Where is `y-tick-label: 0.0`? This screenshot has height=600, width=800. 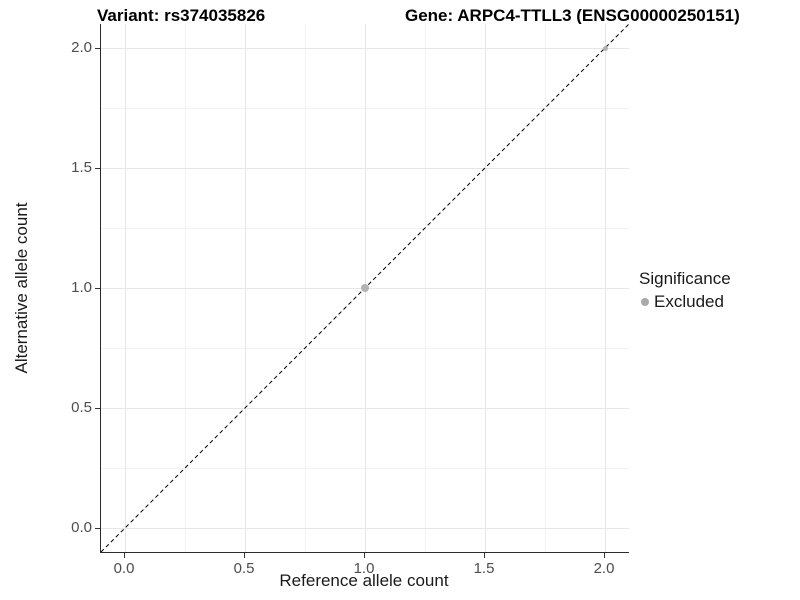 y-tick-label: 0.0 is located at coordinates (81, 527).